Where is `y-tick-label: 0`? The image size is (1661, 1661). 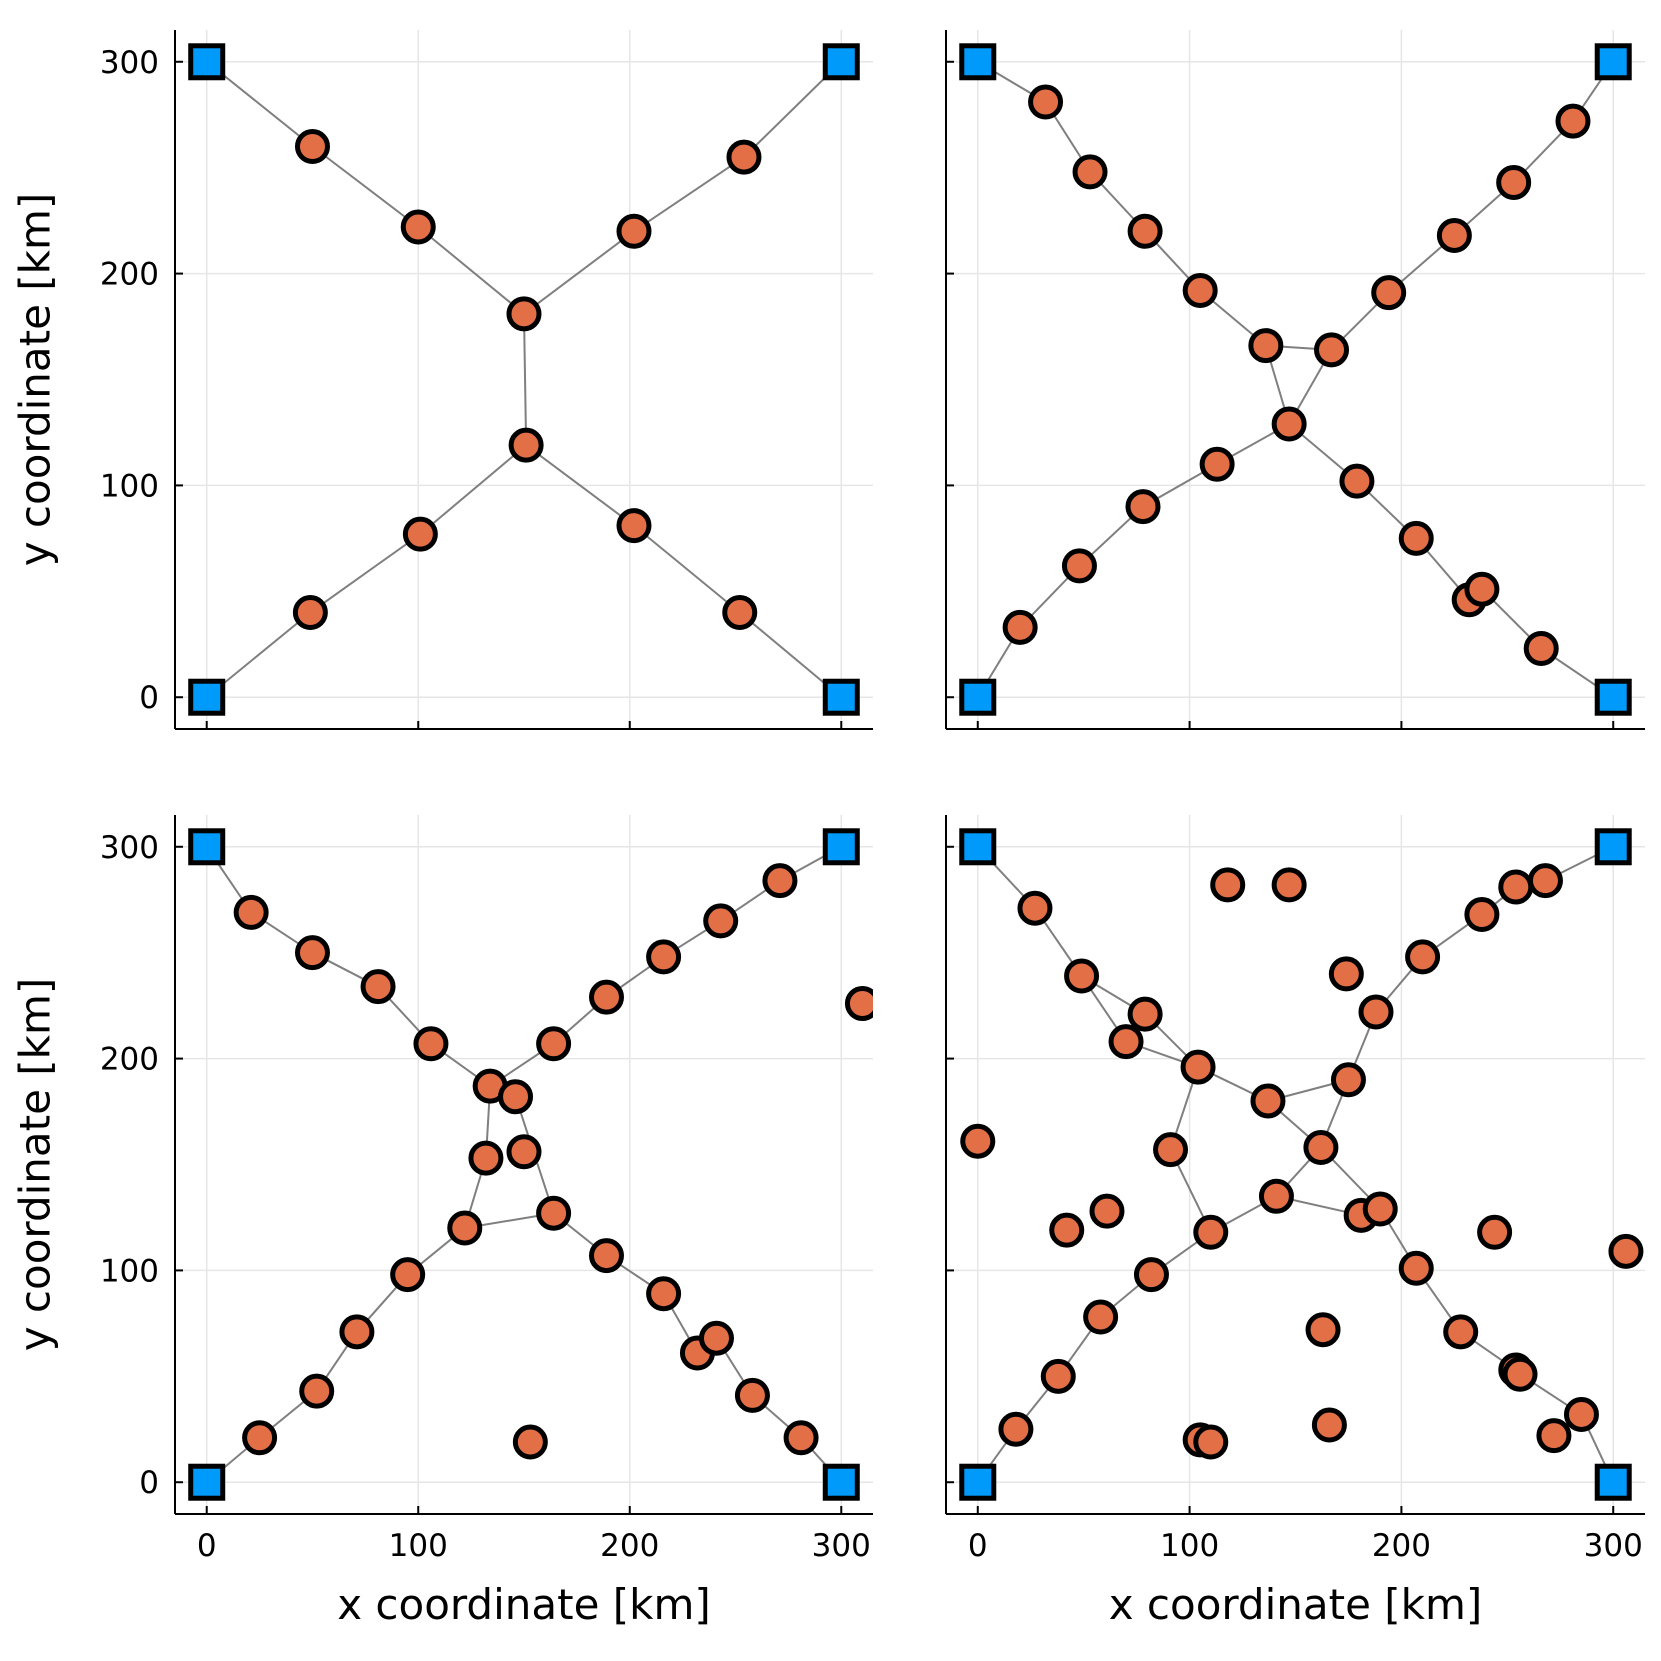
y-tick-label: 0 is located at coordinates (149, 698).